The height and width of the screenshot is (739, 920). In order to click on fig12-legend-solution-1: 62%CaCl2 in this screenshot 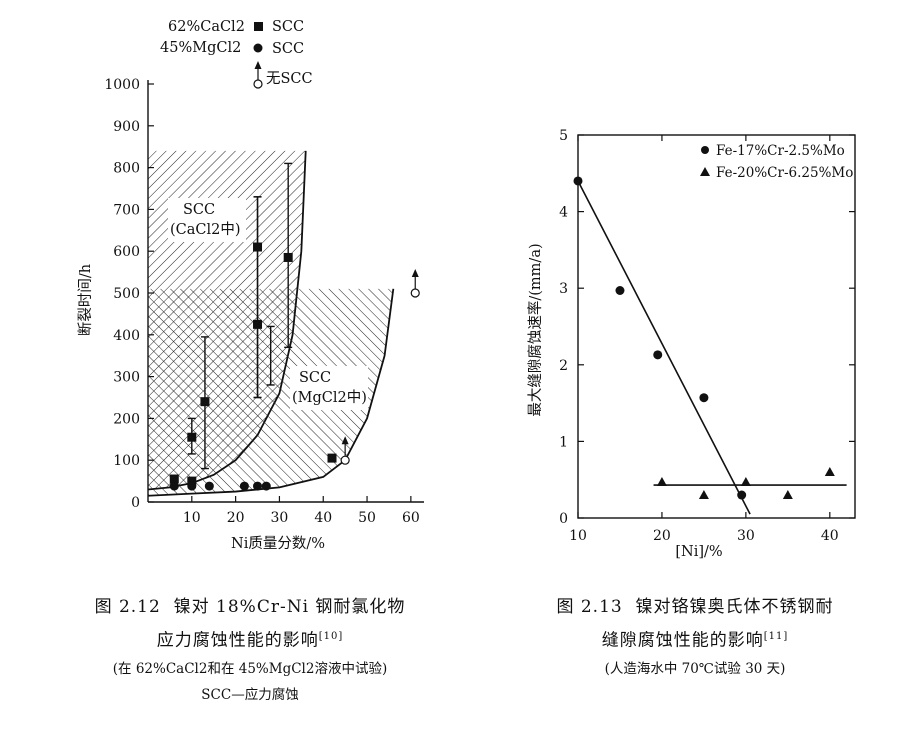, I will do `click(206, 27)`.